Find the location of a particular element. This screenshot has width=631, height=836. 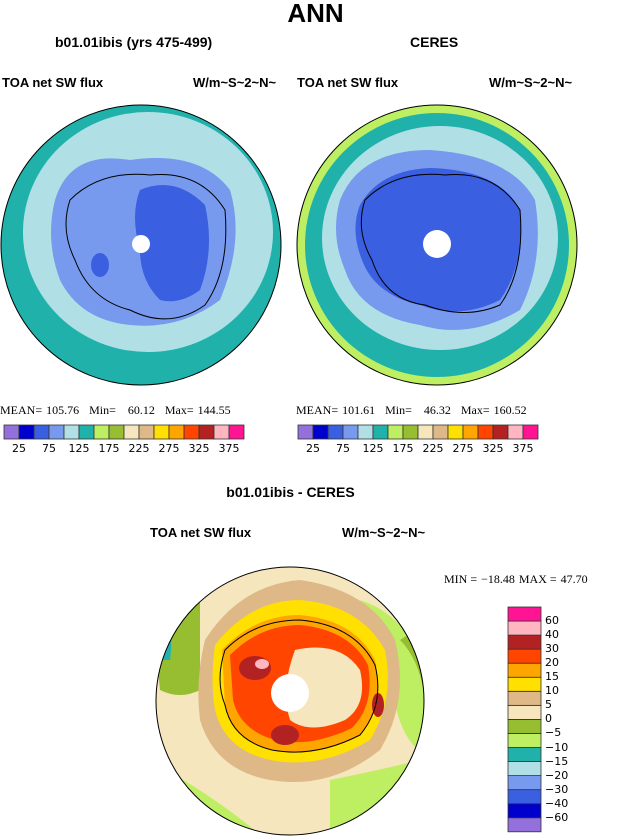

map-ceres is located at coordinates (437, 245).